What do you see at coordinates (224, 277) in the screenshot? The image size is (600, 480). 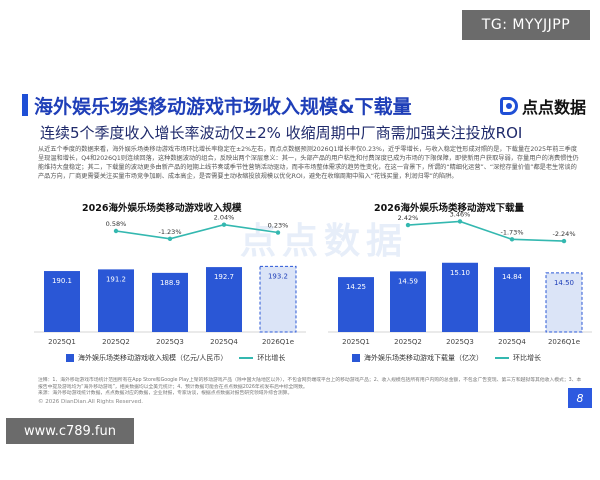 I see `bar-value-label: 192.7` at bounding box center [224, 277].